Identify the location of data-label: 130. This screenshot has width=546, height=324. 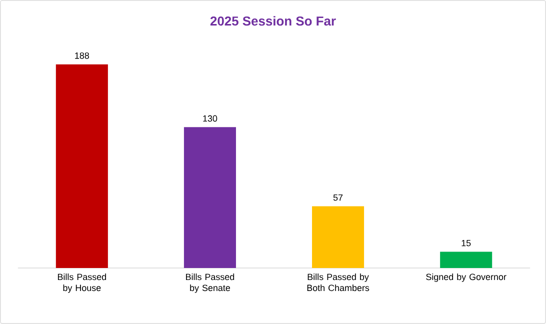
(210, 118).